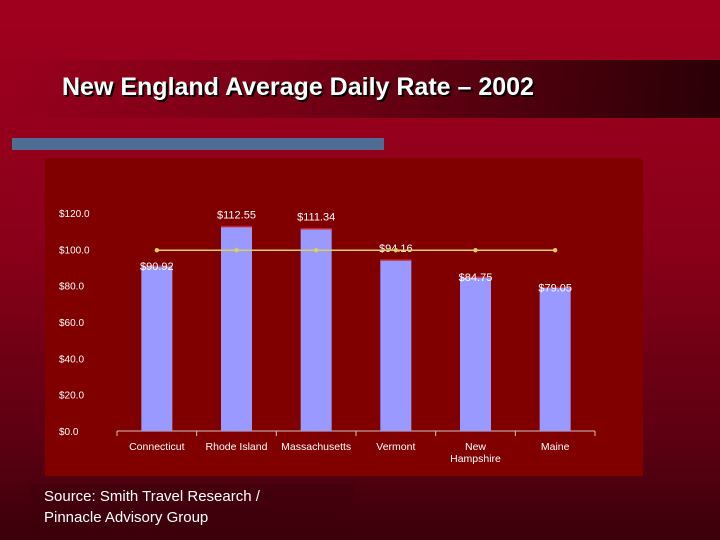  I want to click on y-tick-label: $60.0, so click(71, 323).